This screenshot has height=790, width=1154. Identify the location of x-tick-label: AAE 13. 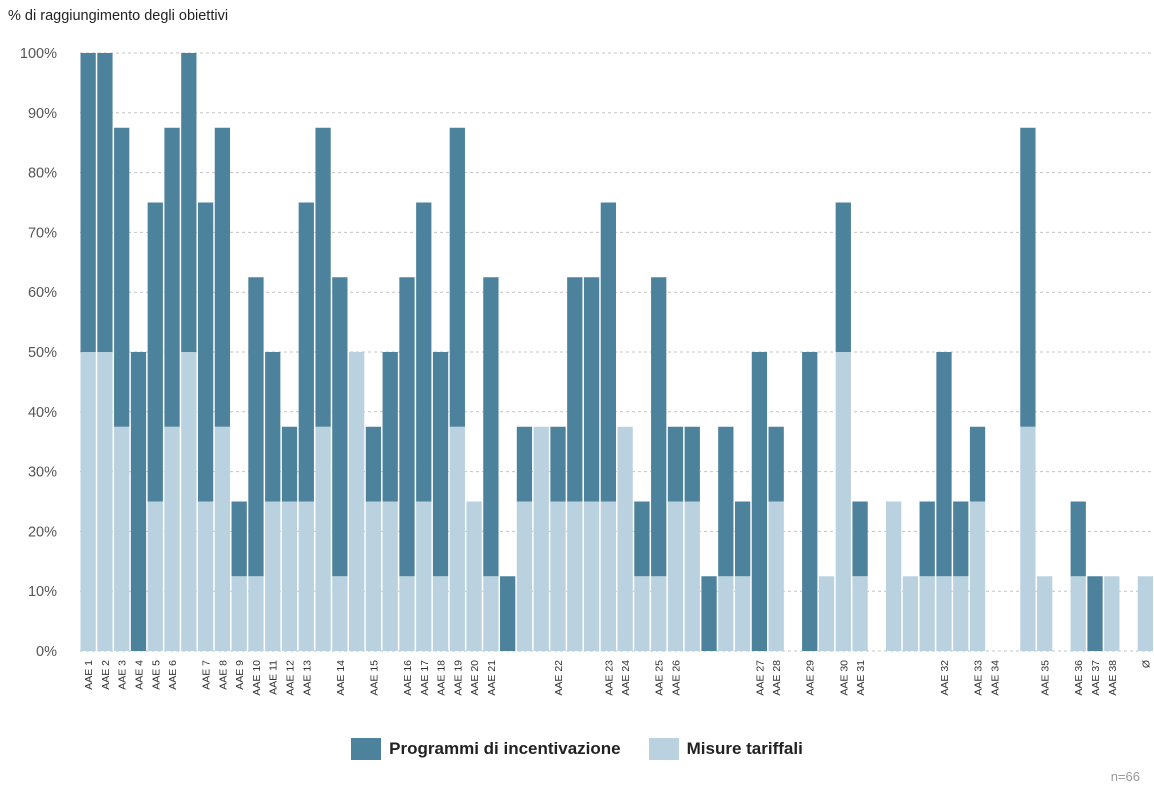
(307, 678).